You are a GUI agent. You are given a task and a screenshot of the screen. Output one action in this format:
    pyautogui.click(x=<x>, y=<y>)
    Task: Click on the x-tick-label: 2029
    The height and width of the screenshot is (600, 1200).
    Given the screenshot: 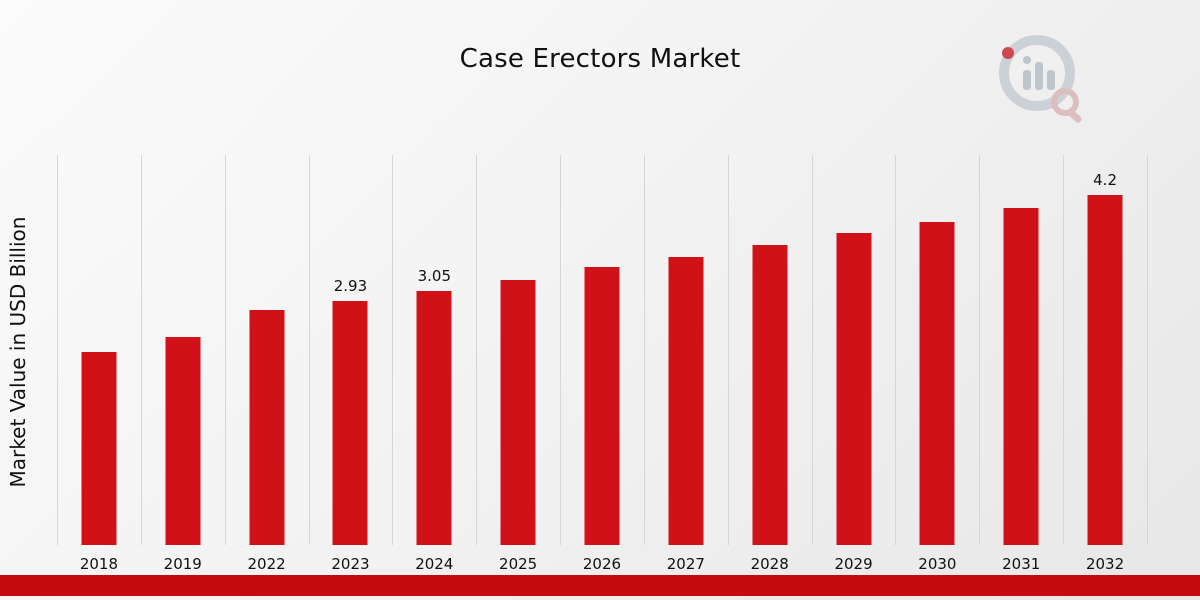 What is the action you would take?
    pyautogui.click(x=853, y=564)
    